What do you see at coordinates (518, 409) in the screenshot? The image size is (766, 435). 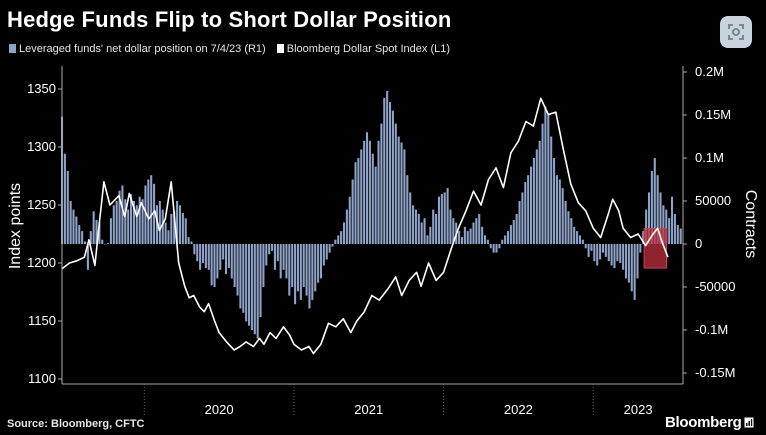 I see `x-tick-label: 2022` at bounding box center [518, 409].